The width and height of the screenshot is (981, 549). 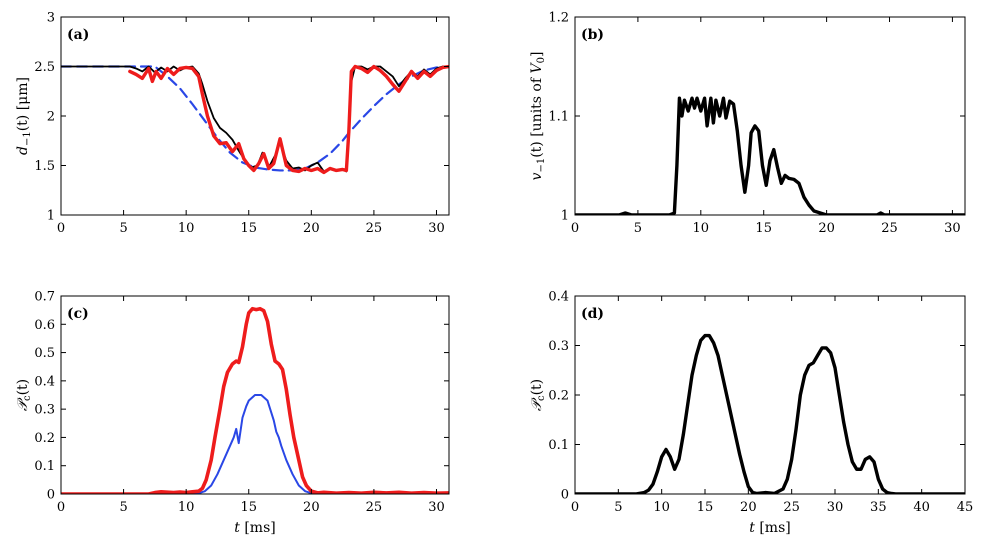 I want to click on ytick-label: 1.2, so click(x=558, y=18).